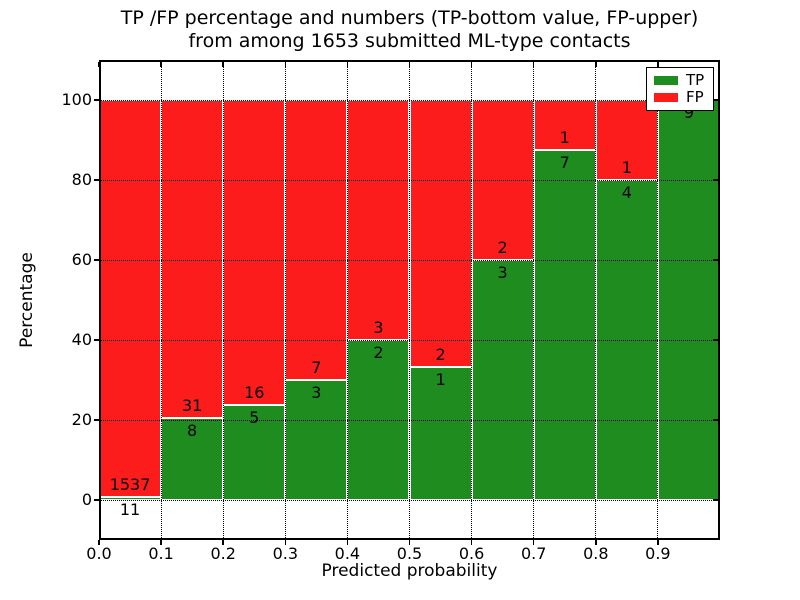 This screenshot has height=600, width=800. Describe the element at coordinates (695, 79) in the screenshot. I see `legend-label-tp: TP` at that location.